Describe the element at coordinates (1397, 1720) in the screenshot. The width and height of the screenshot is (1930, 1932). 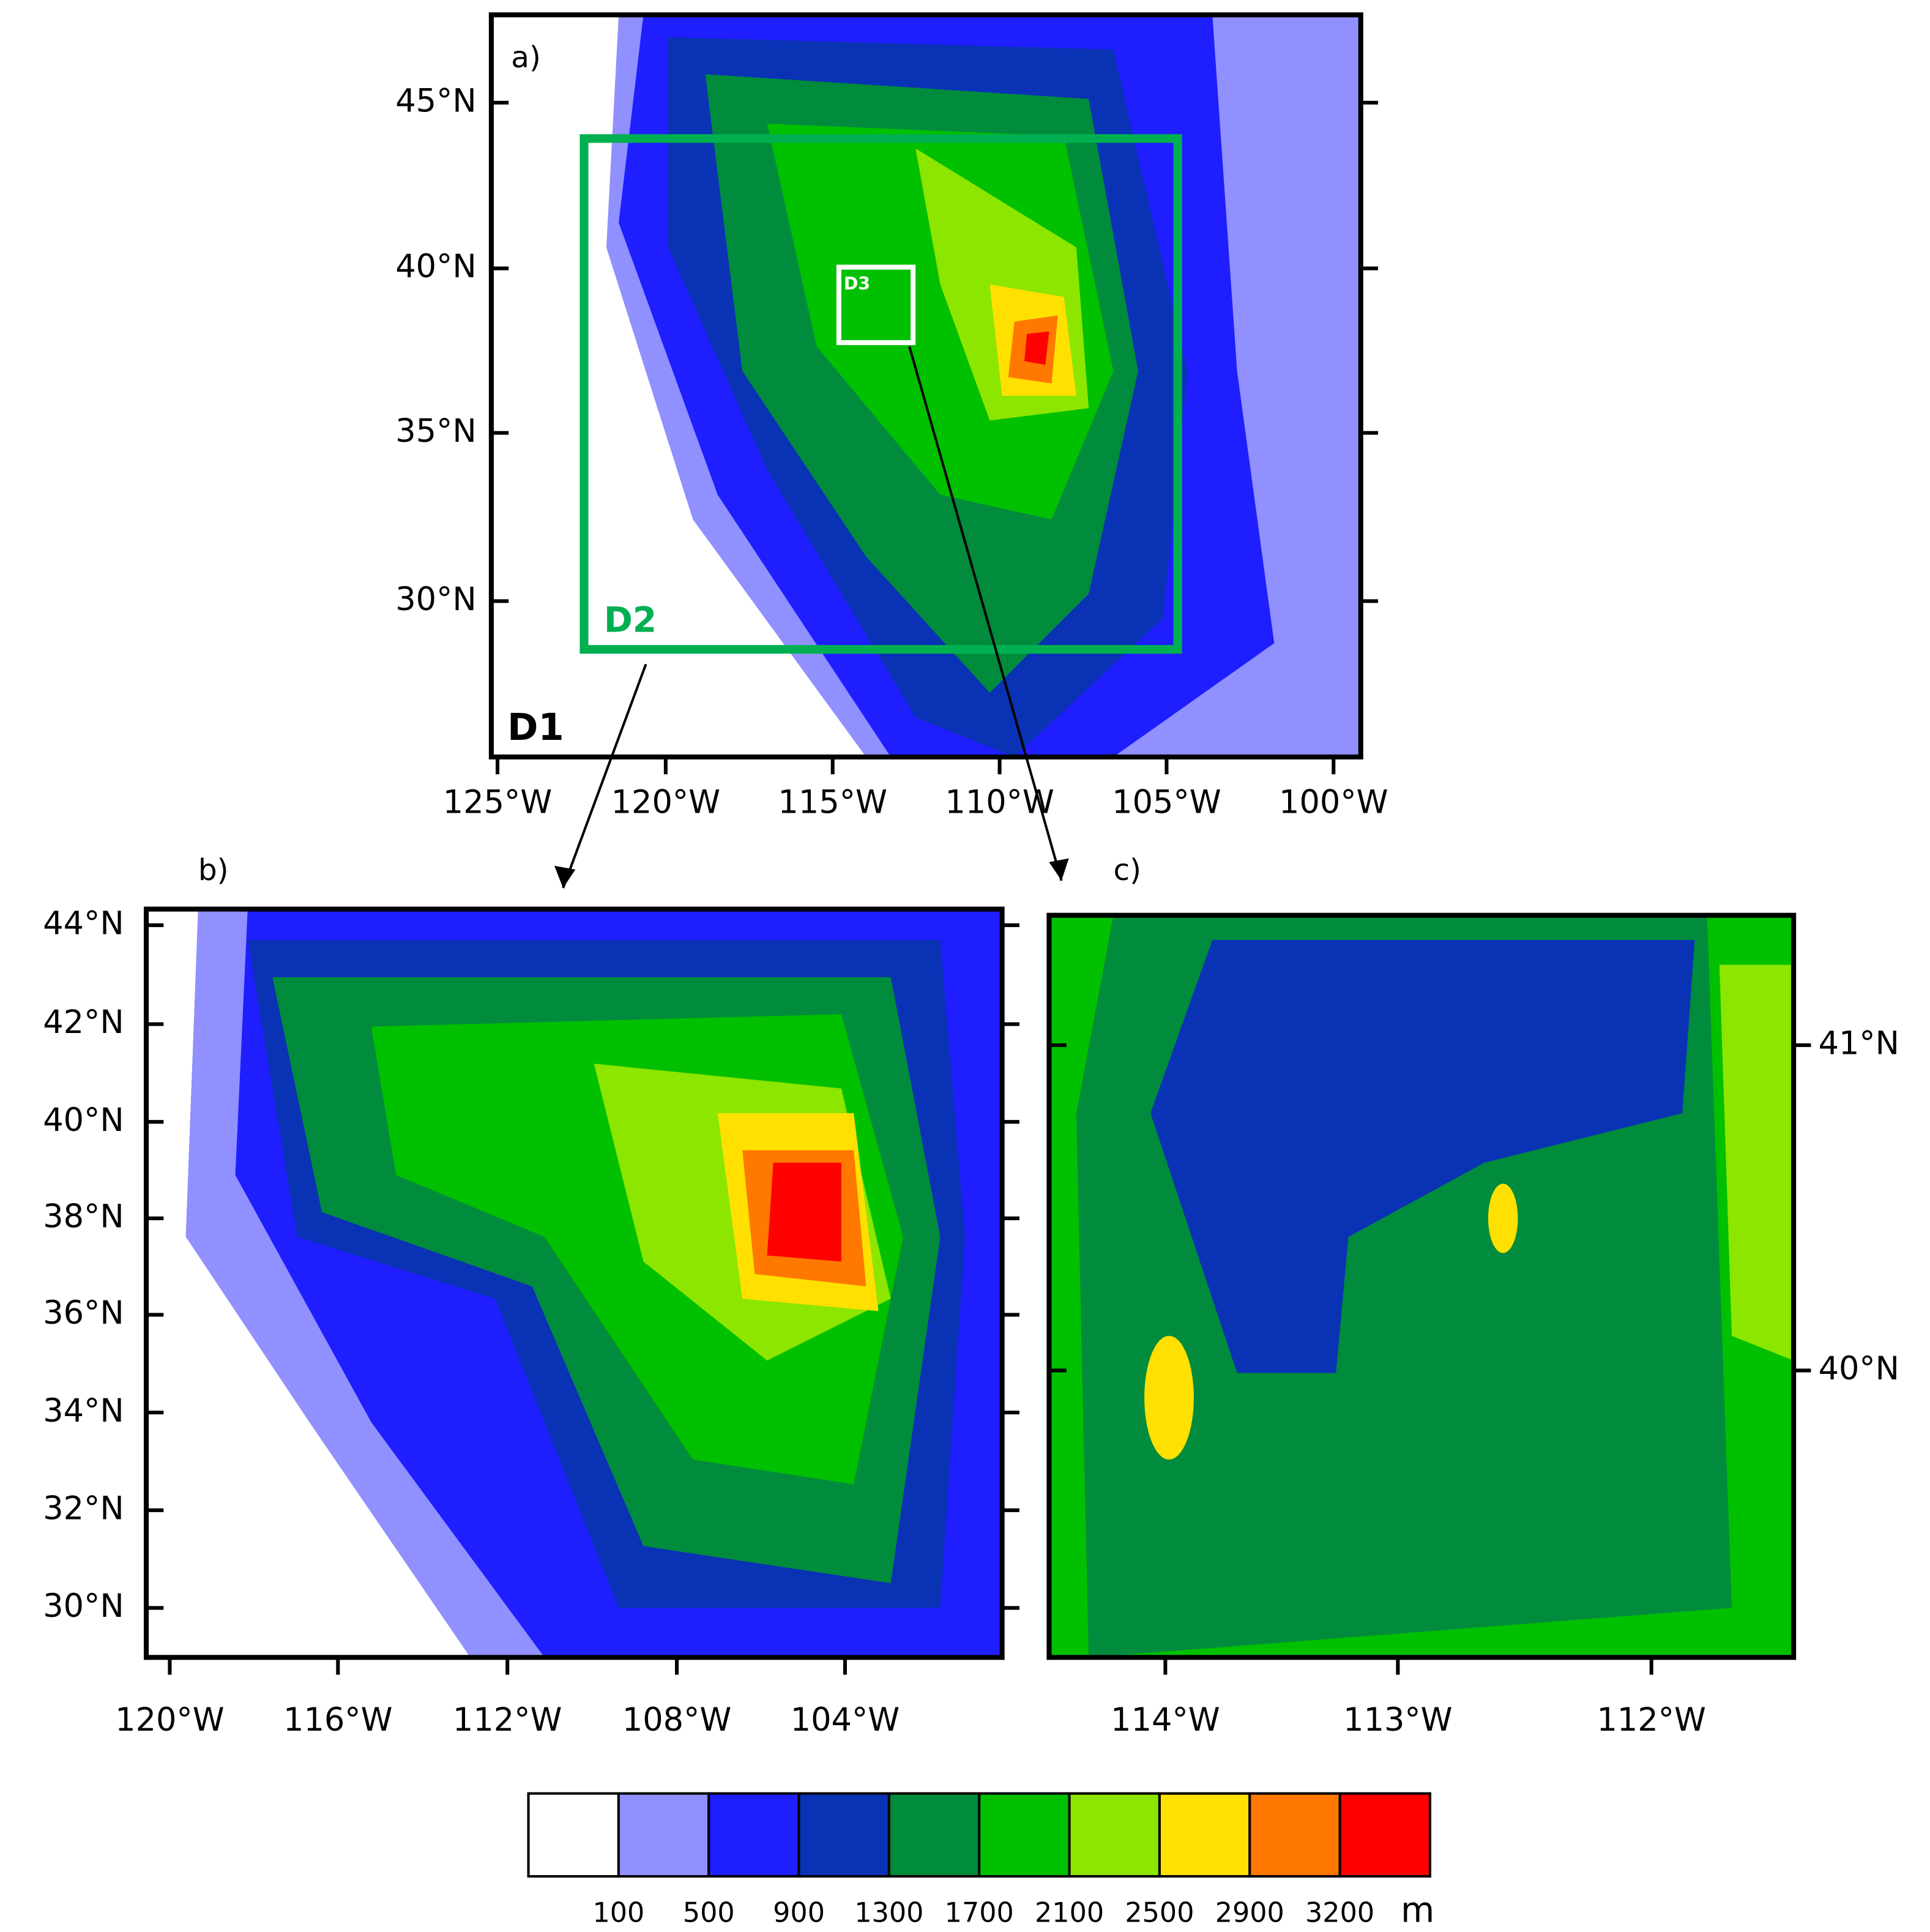
I see `lon-tick-label: 113°W` at that location.